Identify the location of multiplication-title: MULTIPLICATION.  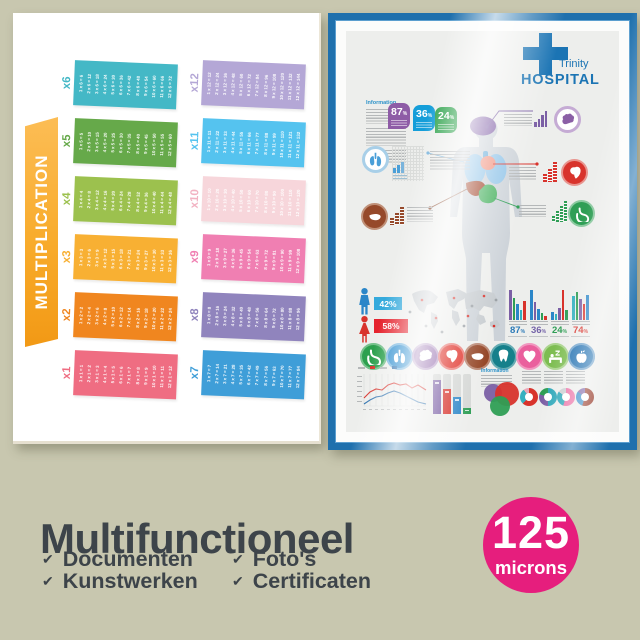
(41, 232).